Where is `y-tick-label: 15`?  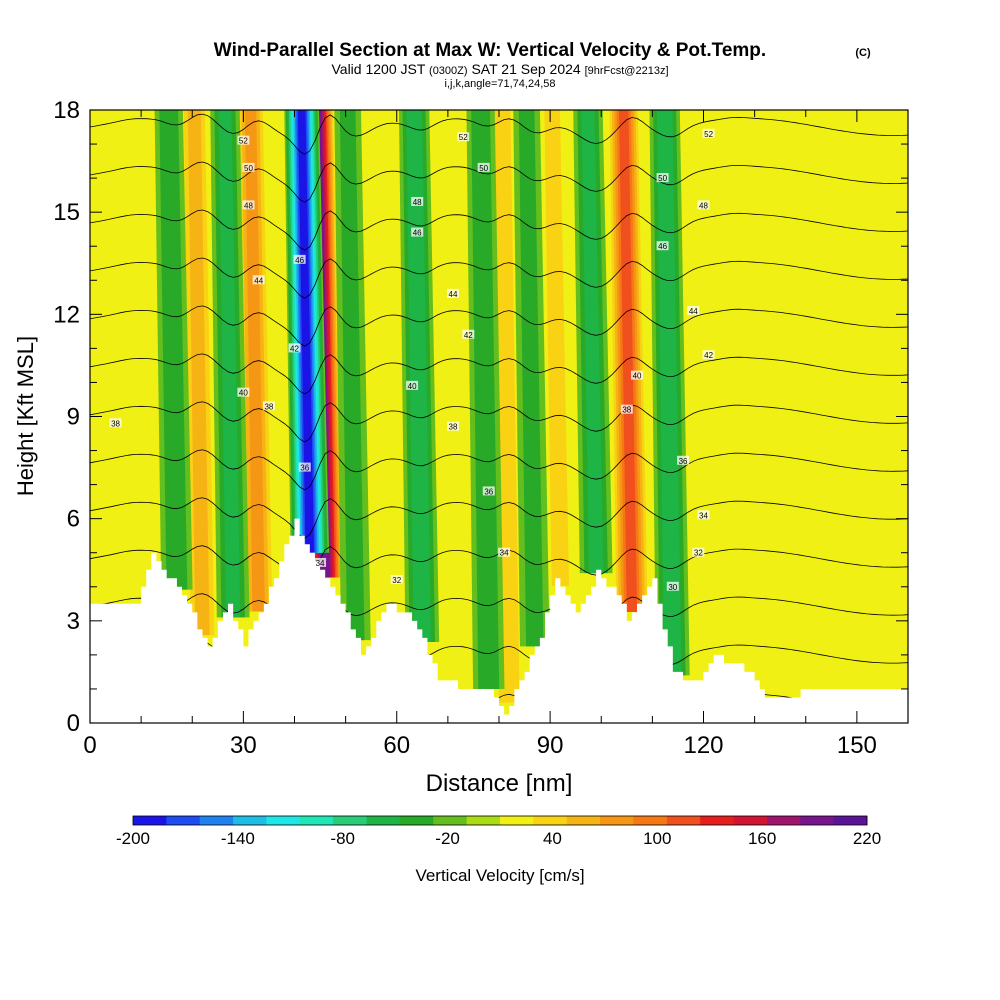 y-tick-label: 15 is located at coordinates (66, 212).